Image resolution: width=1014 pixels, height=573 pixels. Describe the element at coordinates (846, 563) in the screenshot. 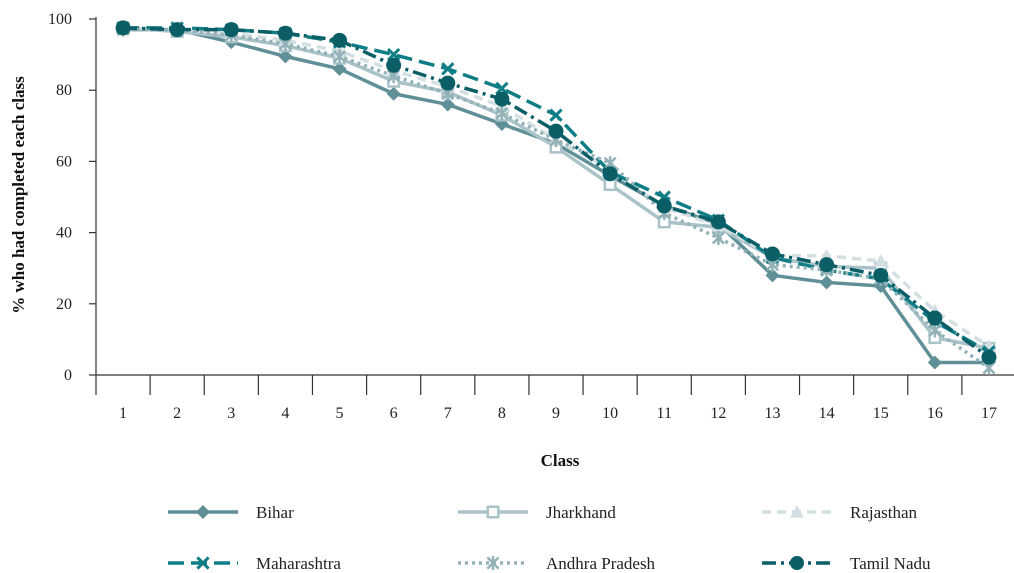

I see `legend-item-tamil-nadu: Tamil Nadu` at that location.